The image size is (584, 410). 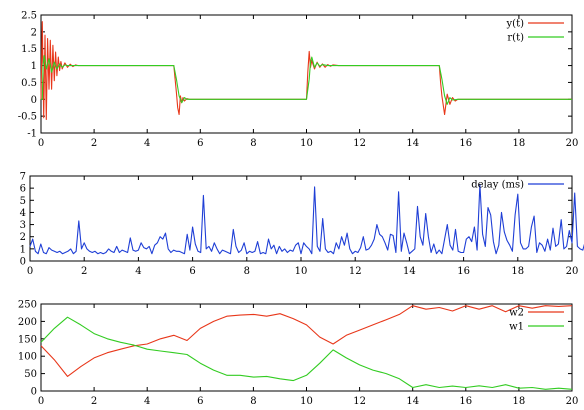 I want to click on legend-label: r(t), so click(x=515, y=38).